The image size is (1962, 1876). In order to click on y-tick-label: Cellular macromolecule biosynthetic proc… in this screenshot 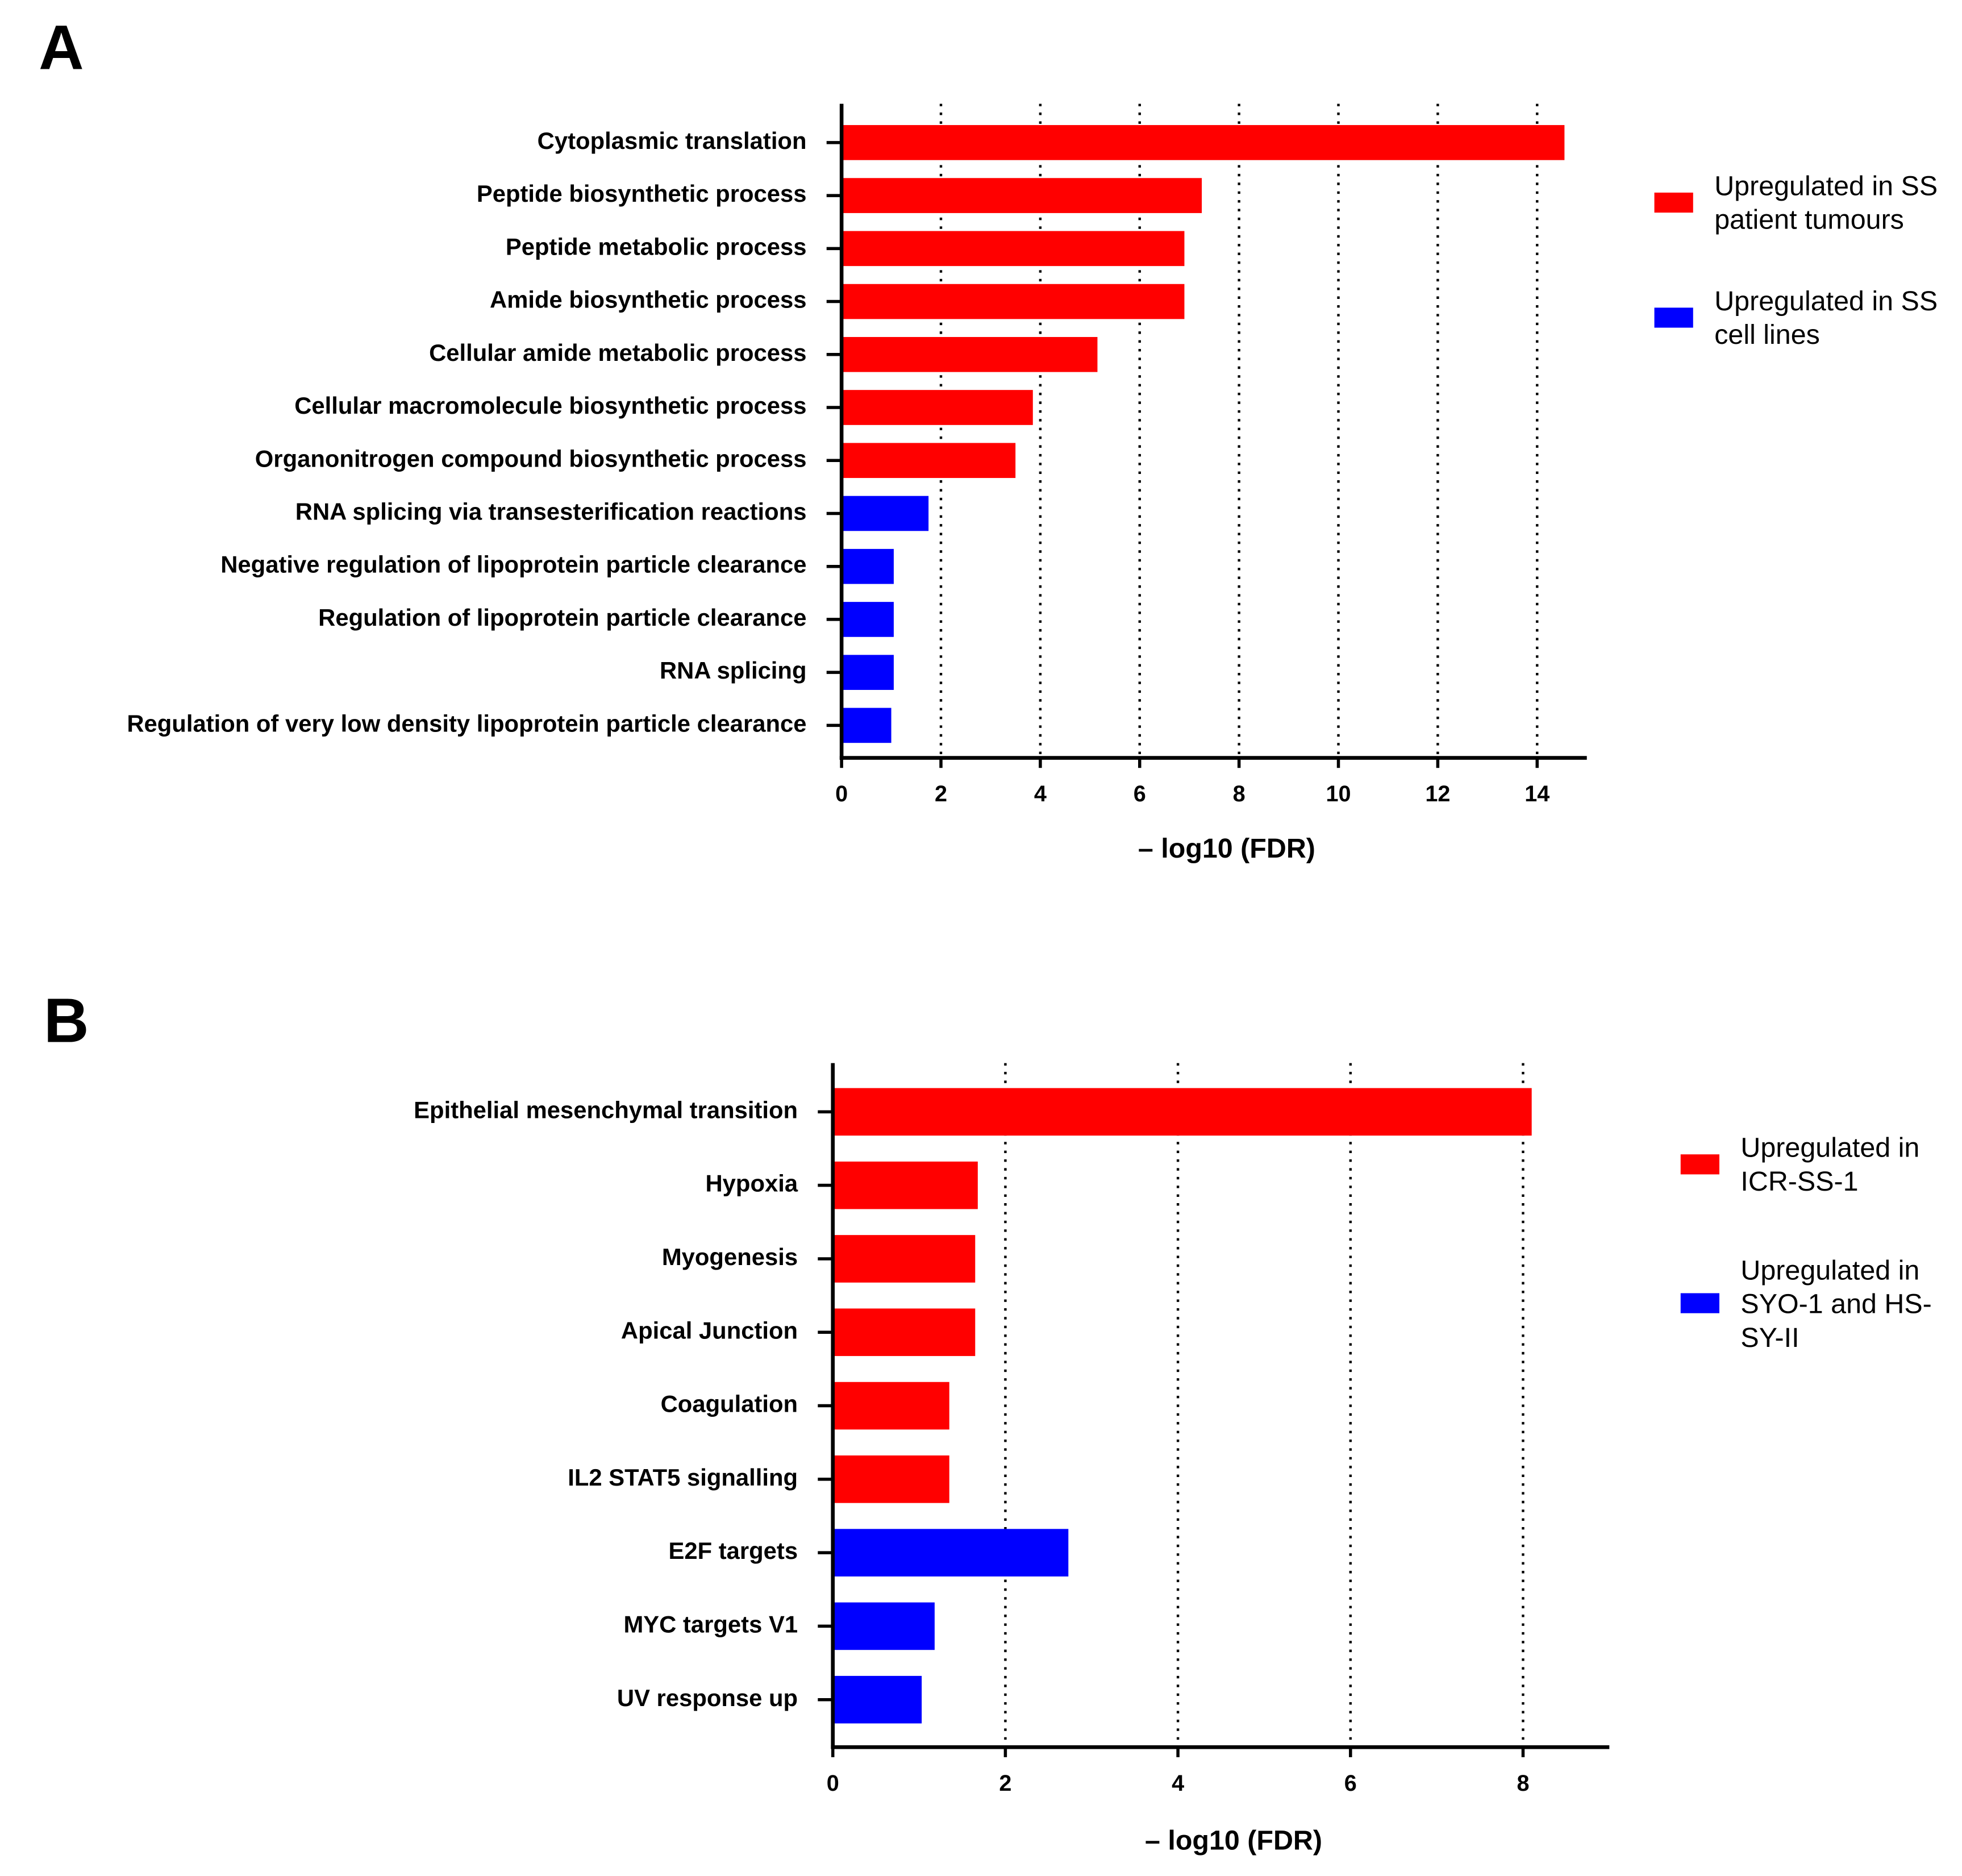, I will do `click(550, 406)`.